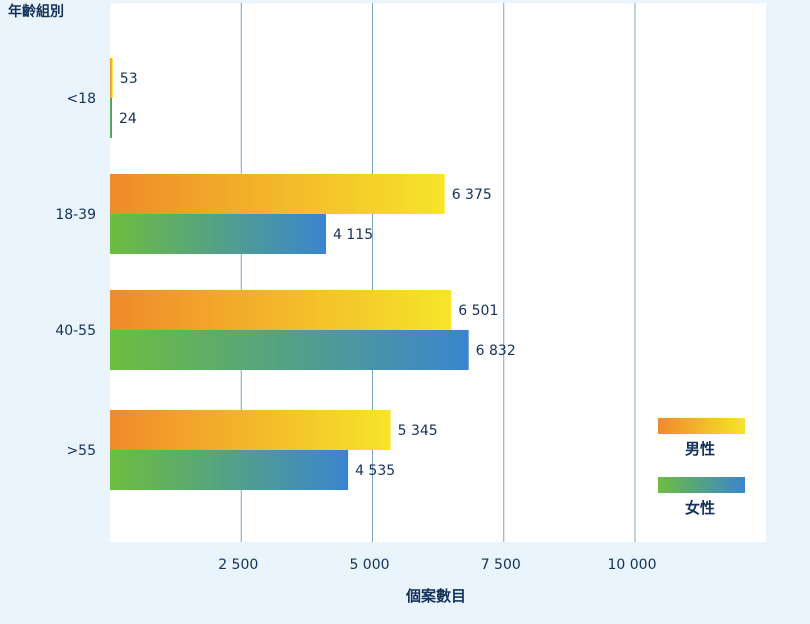 This screenshot has width=810, height=624. Describe the element at coordinates (369, 565) in the screenshot. I see `x-tick-label: 5 000` at that location.